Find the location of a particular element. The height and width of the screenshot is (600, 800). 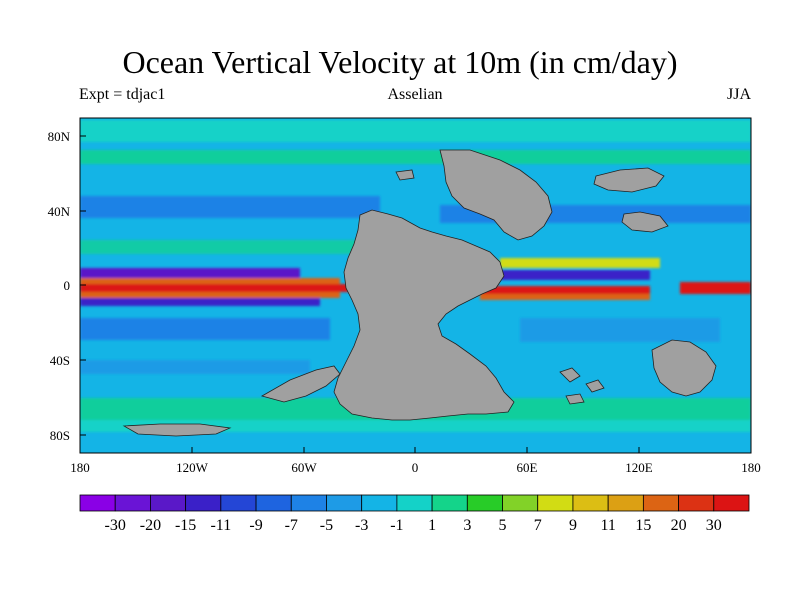

latitude-label: 40S is located at coordinates (60, 360).